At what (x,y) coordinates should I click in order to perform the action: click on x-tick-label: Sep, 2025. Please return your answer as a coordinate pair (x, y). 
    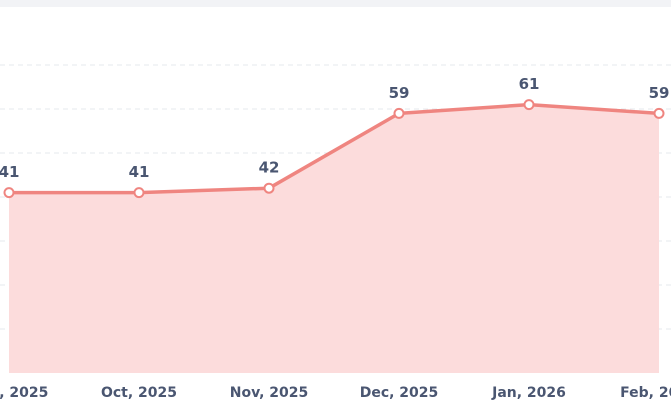
    Looking at the image, I should click on (24, 393).